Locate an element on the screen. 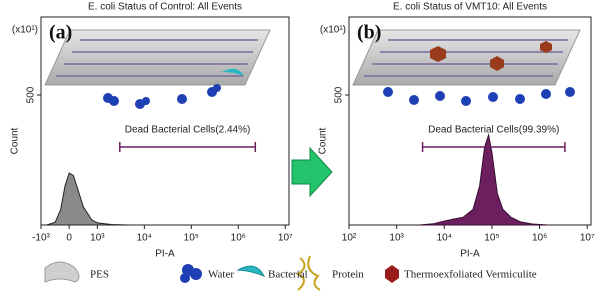 The height and width of the screenshot is (295, 602). arrow is located at coordinates (312, 172).